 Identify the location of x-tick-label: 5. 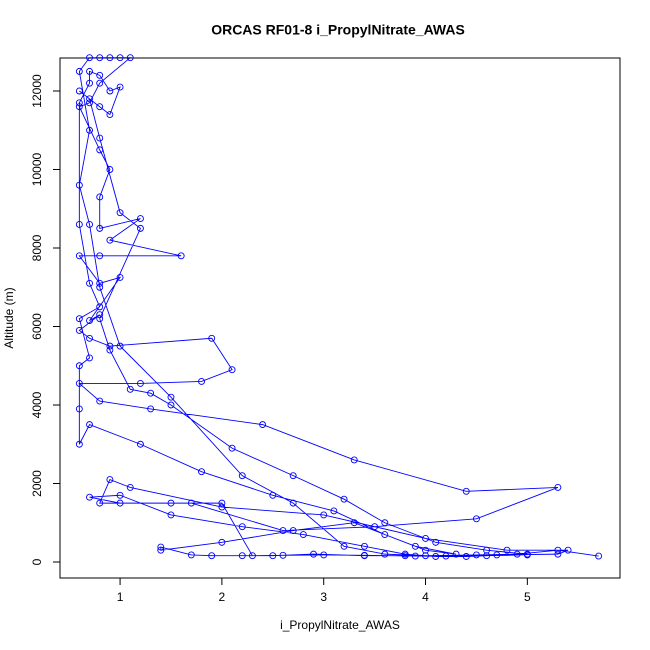
(527, 597).